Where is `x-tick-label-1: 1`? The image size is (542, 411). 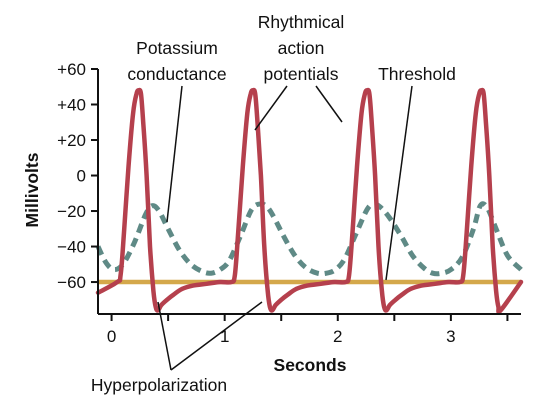
x-tick-label-1: 1 is located at coordinates (224, 336).